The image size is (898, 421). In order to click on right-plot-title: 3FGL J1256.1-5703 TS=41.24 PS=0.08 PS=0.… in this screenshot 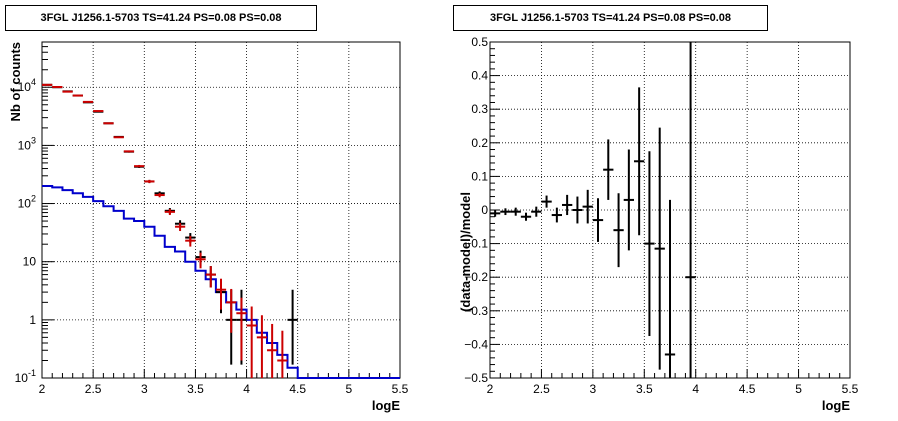, I will do `click(610, 18)`.